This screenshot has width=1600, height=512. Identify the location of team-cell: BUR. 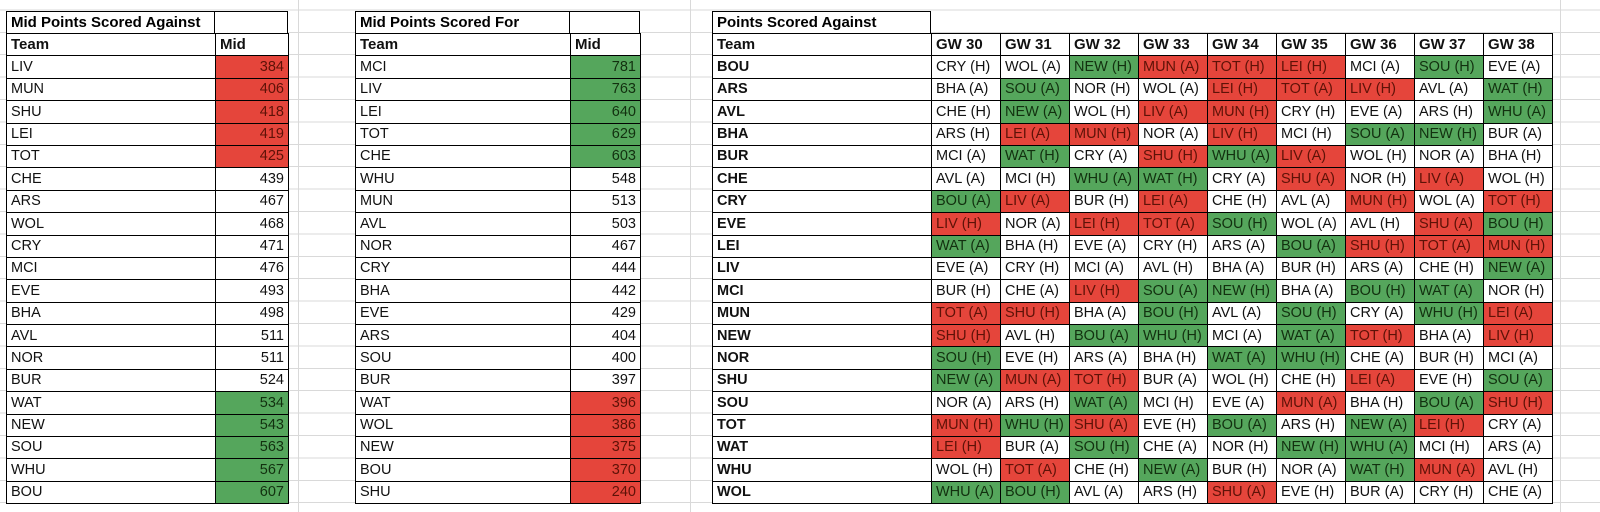
(111, 380).